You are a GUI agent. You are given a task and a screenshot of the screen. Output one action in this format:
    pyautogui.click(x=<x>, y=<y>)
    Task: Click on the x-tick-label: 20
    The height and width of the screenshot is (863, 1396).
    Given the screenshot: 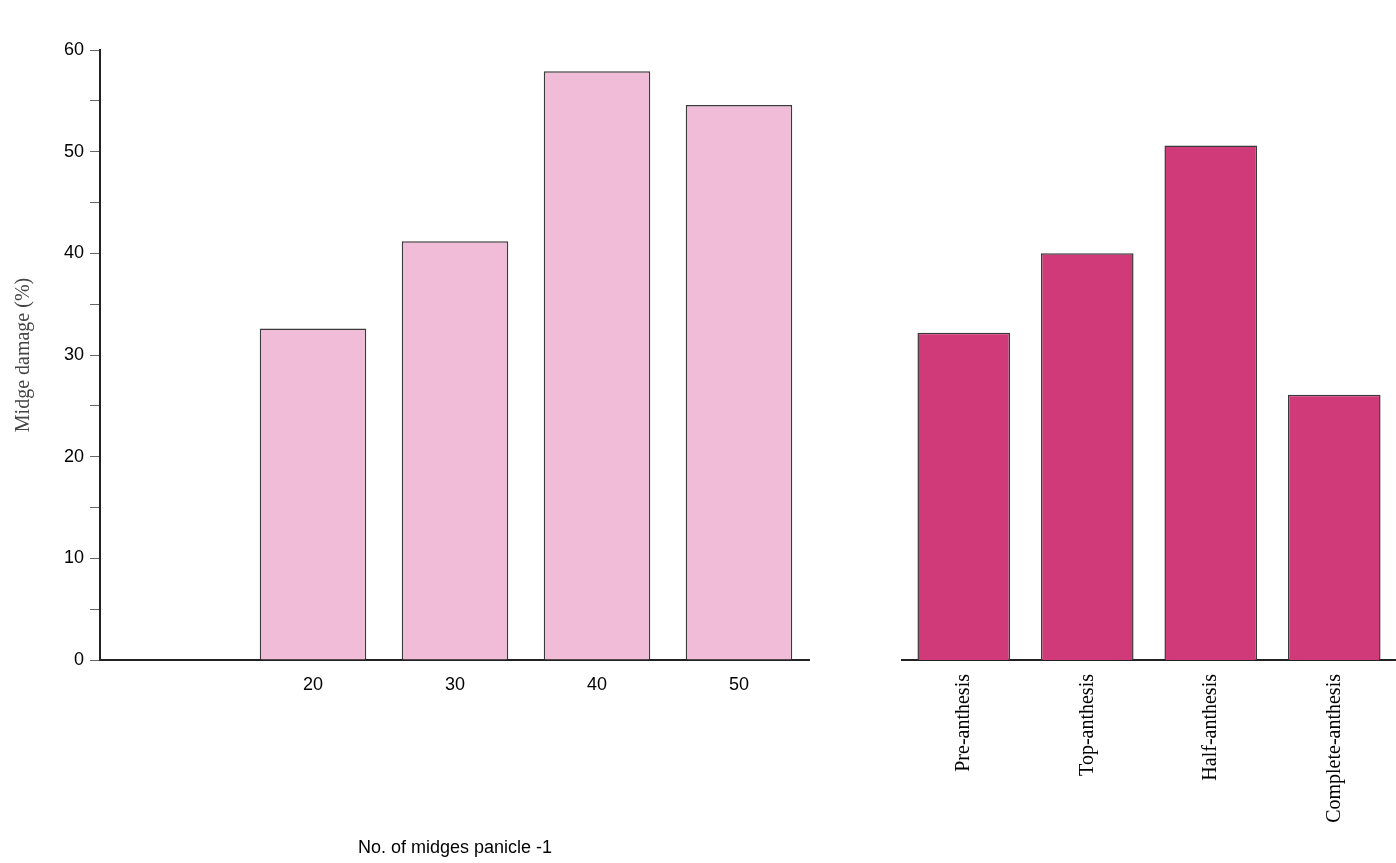 What is the action you would take?
    pyautogui.click(x=313, y=683)
    